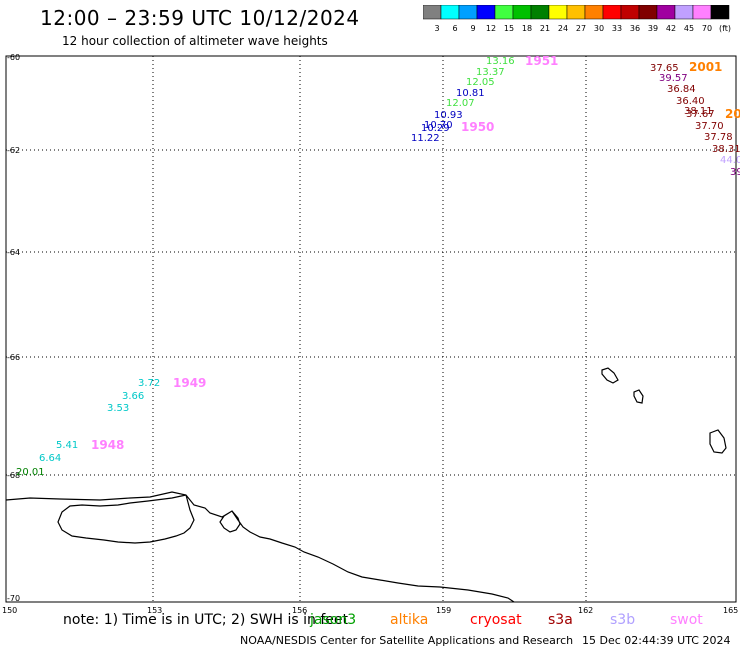 This screenshot has width=740, height=650. I want to click on y-tick-label: -66, so click(13, 357).